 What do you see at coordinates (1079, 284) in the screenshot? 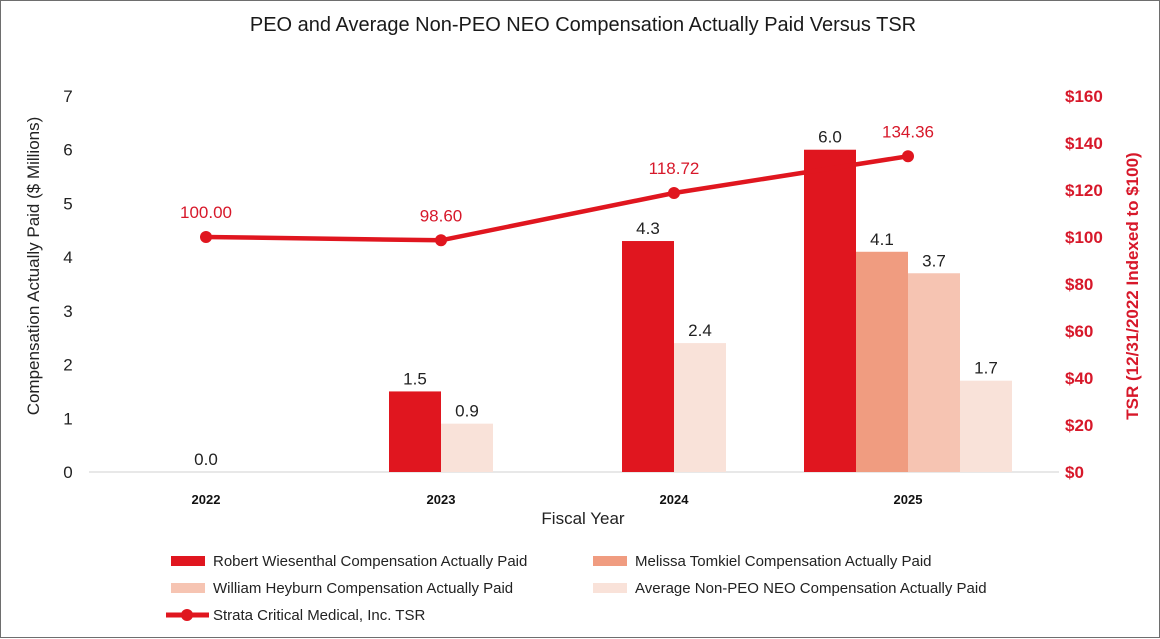
I see `y2-tick-label: $80` at bounding box center [1079, 284].